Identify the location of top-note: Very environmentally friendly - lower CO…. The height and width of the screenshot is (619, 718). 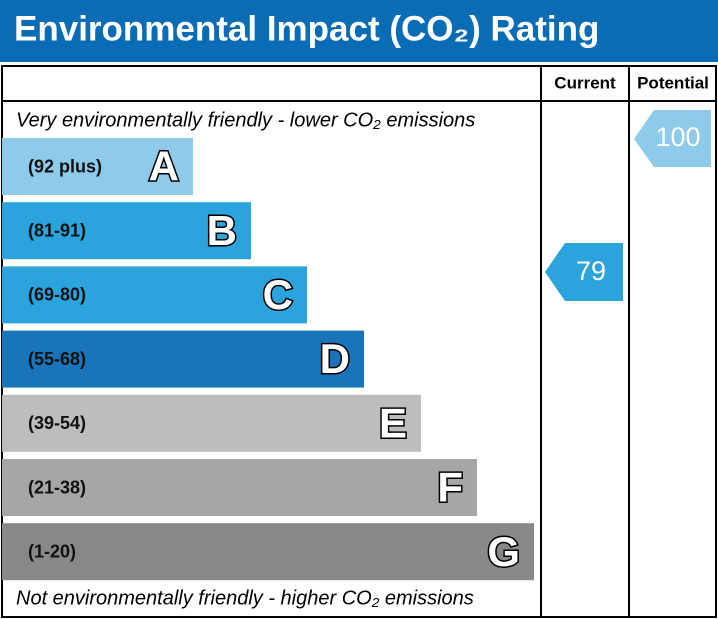
(245, 120).